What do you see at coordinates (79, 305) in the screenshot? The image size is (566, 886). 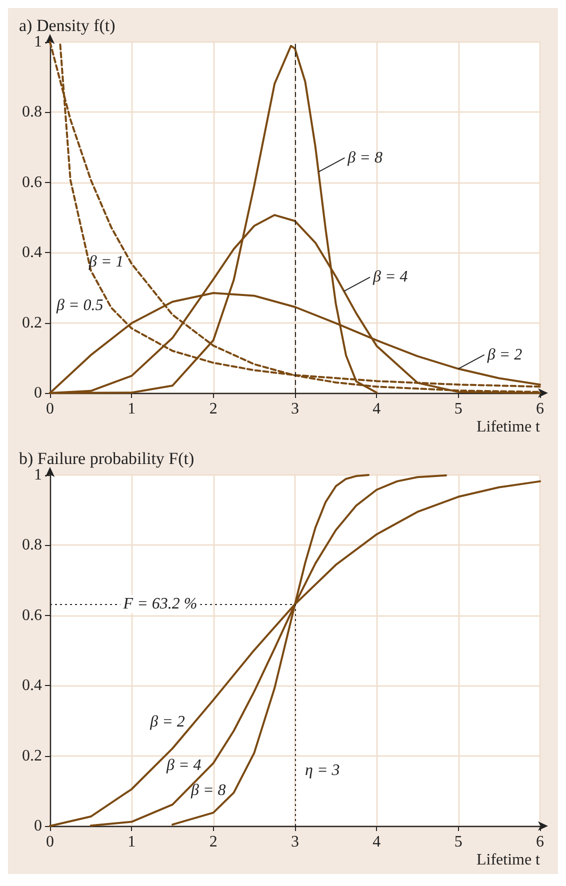 I see `annotation: β = 0.5` at bounding box center [79, 305].